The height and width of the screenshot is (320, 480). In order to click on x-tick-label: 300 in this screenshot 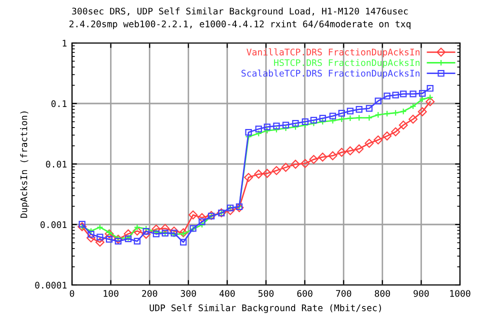, I will do `click(188, 293)`.